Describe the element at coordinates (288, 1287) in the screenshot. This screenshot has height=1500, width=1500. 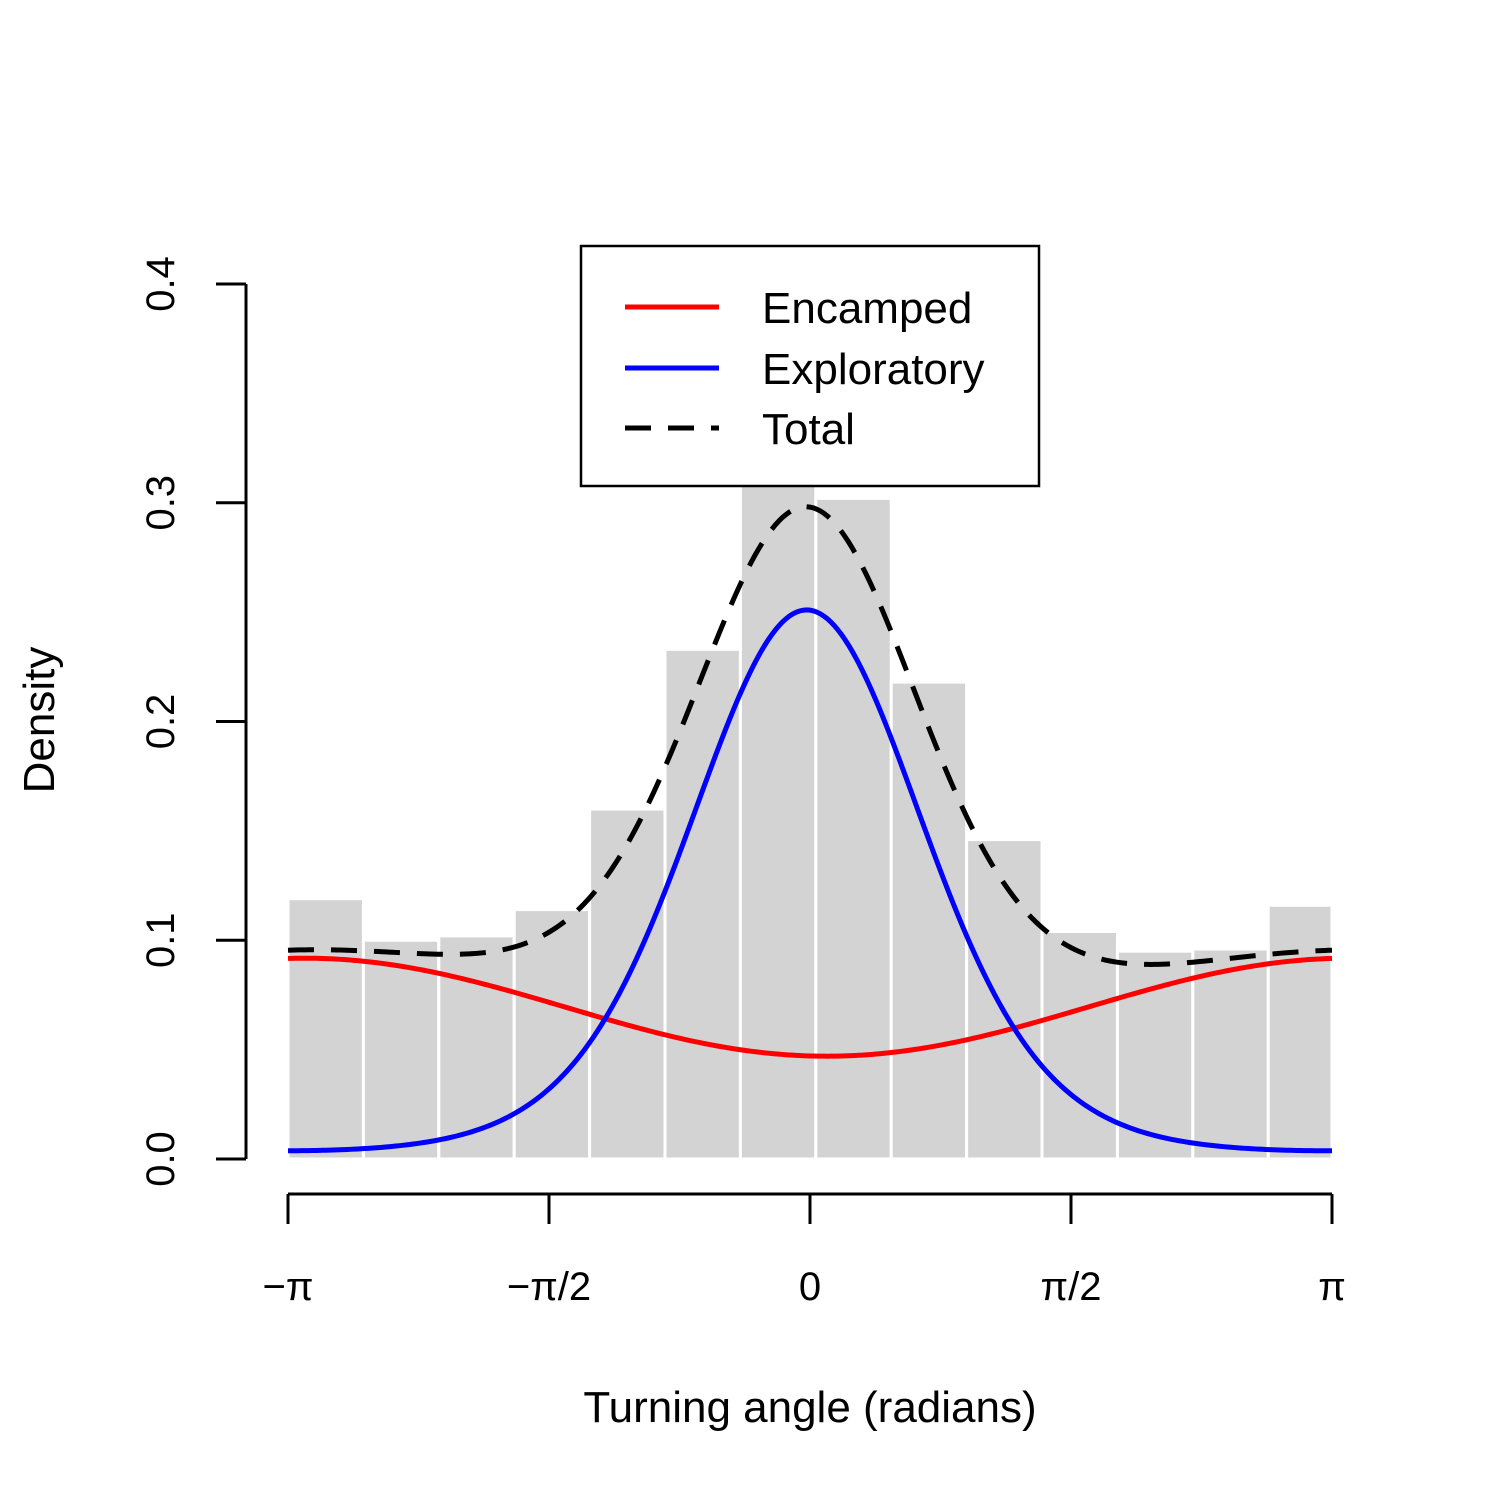
I see `x-tick-label: −π` at that location.